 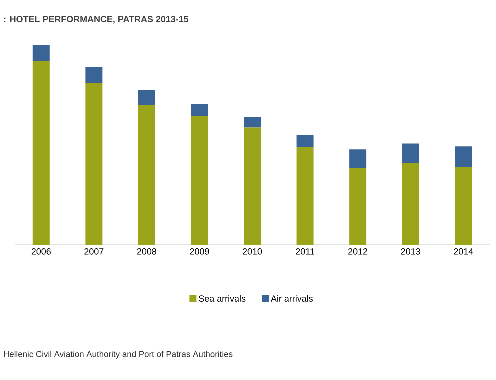 What do you see at coordinates (410, 251) in the screenshot?
I see `x-tick-label: 2013` at bounding box center [410, 251].